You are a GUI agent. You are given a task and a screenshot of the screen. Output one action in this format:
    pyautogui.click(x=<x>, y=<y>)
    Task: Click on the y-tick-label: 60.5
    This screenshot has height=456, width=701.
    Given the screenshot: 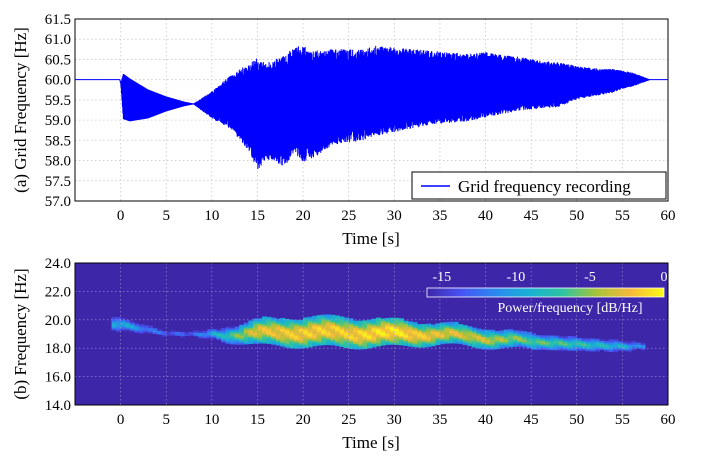 What is the action you would take?
    pyautogui.click(x=58, y=60)
    